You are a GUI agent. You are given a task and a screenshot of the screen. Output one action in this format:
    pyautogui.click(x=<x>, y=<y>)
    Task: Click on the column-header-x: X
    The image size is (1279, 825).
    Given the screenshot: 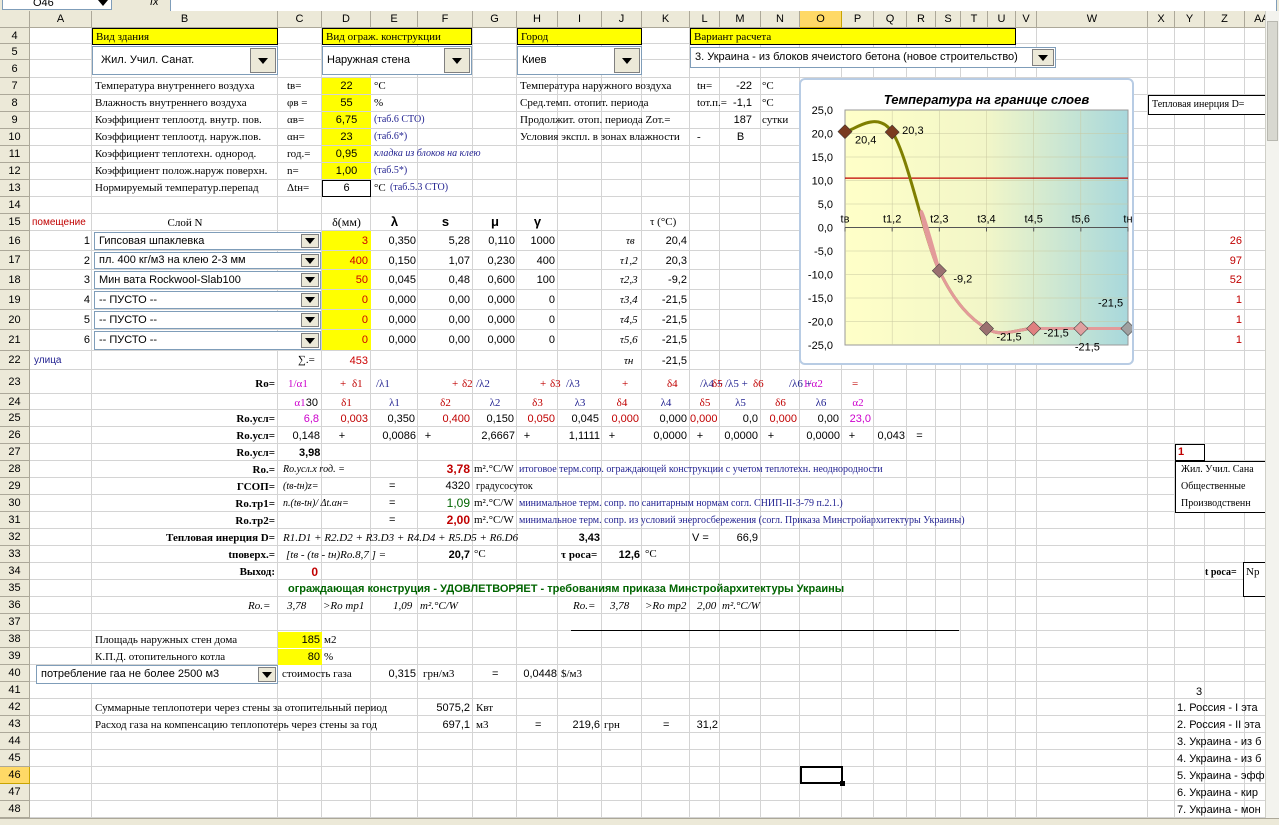 What is the action you would take?
    pyautogui.click(x=1161, y=19)
    